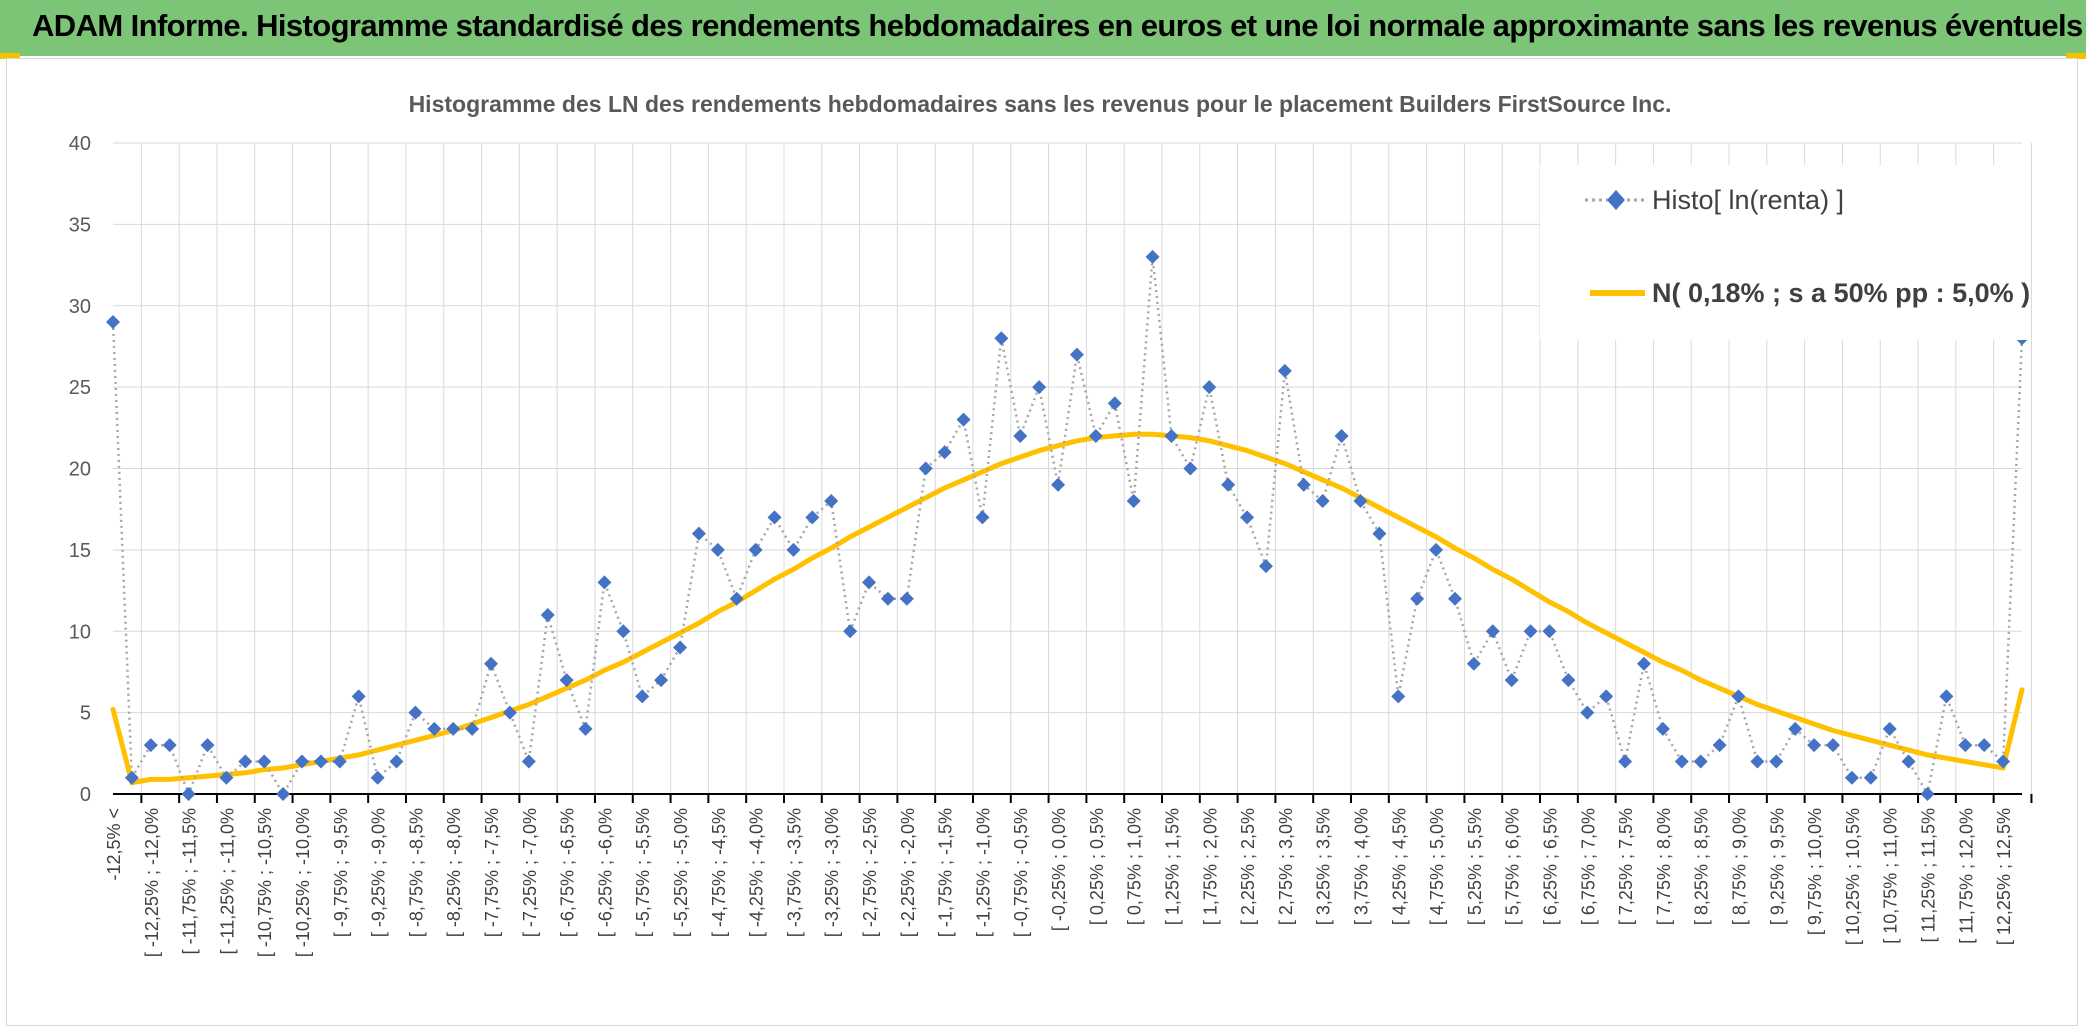  Describe the element at coordinates (1702, 866) in the screenshot. I see `x-tick-label: [ 8,25% ; 8,5%` at that location.